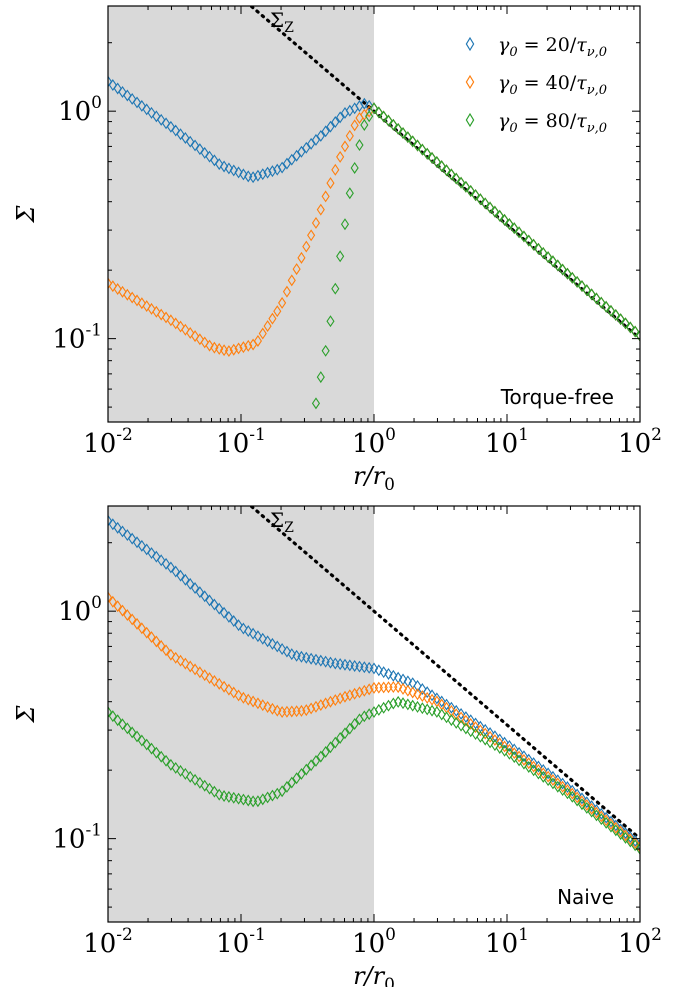  I want to click on y-axis-label: Σ, so click(26, 213).